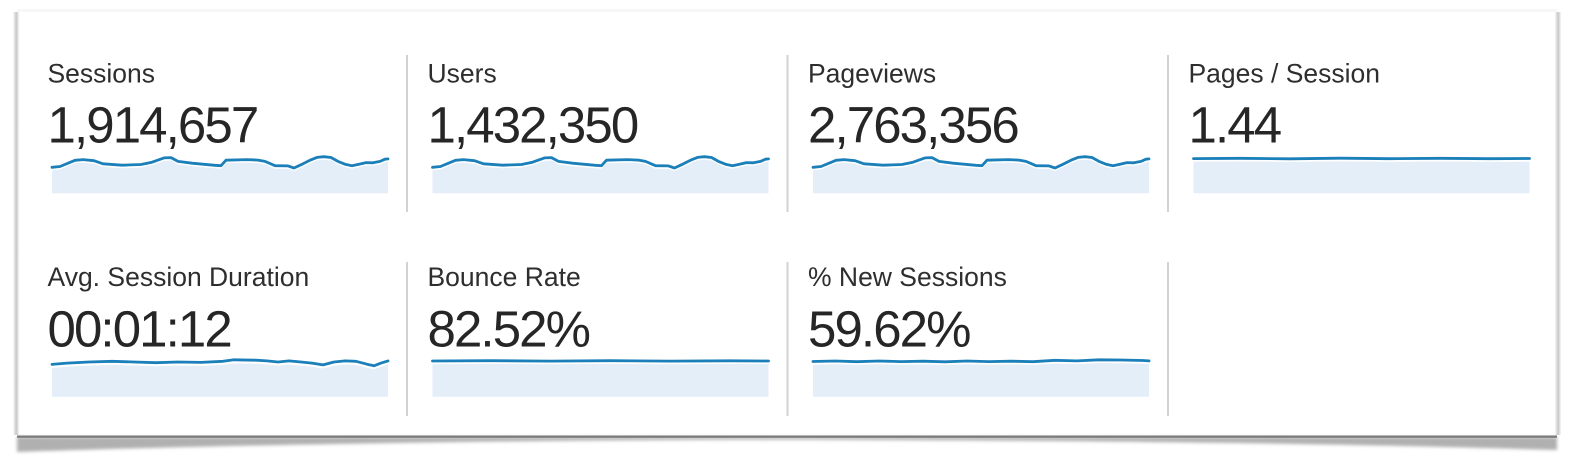 The height and width of the screenshot is (472, 1576). Describe the element at coordinates (102, 73) in the screenshot. I see `svg-text: Sessions` at that location.